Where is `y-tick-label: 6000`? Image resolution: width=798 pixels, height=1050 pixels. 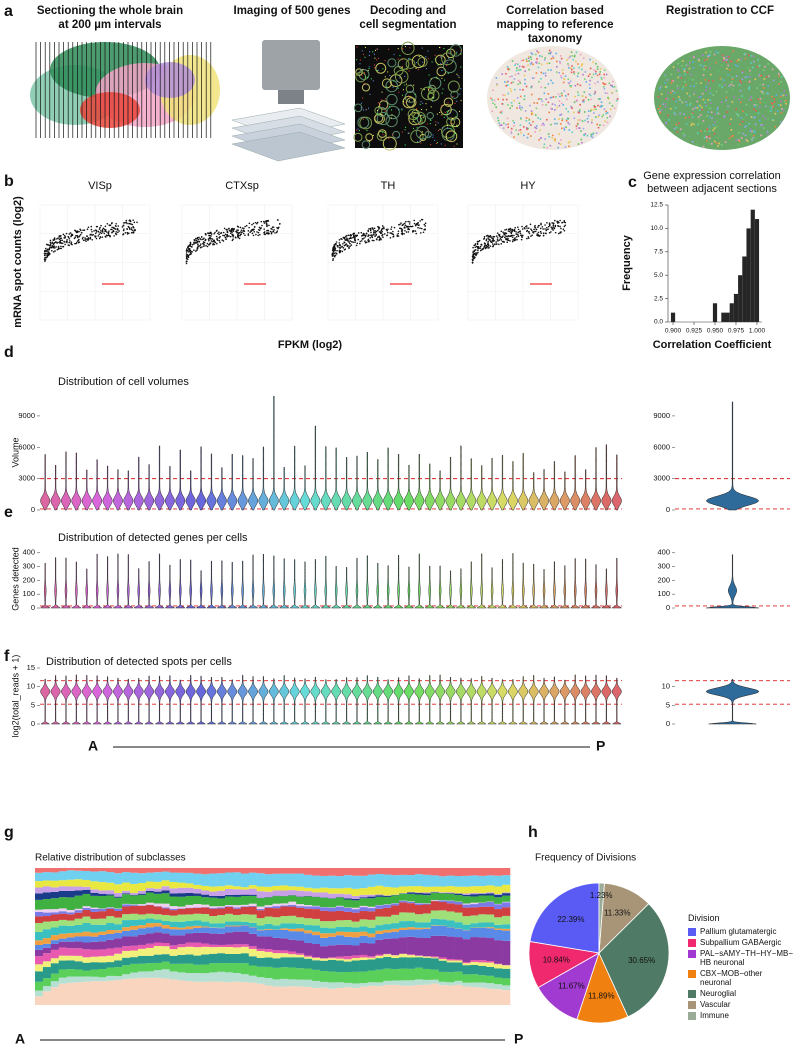
y-tick-label: 6000 is located at coordinates (26, 446).